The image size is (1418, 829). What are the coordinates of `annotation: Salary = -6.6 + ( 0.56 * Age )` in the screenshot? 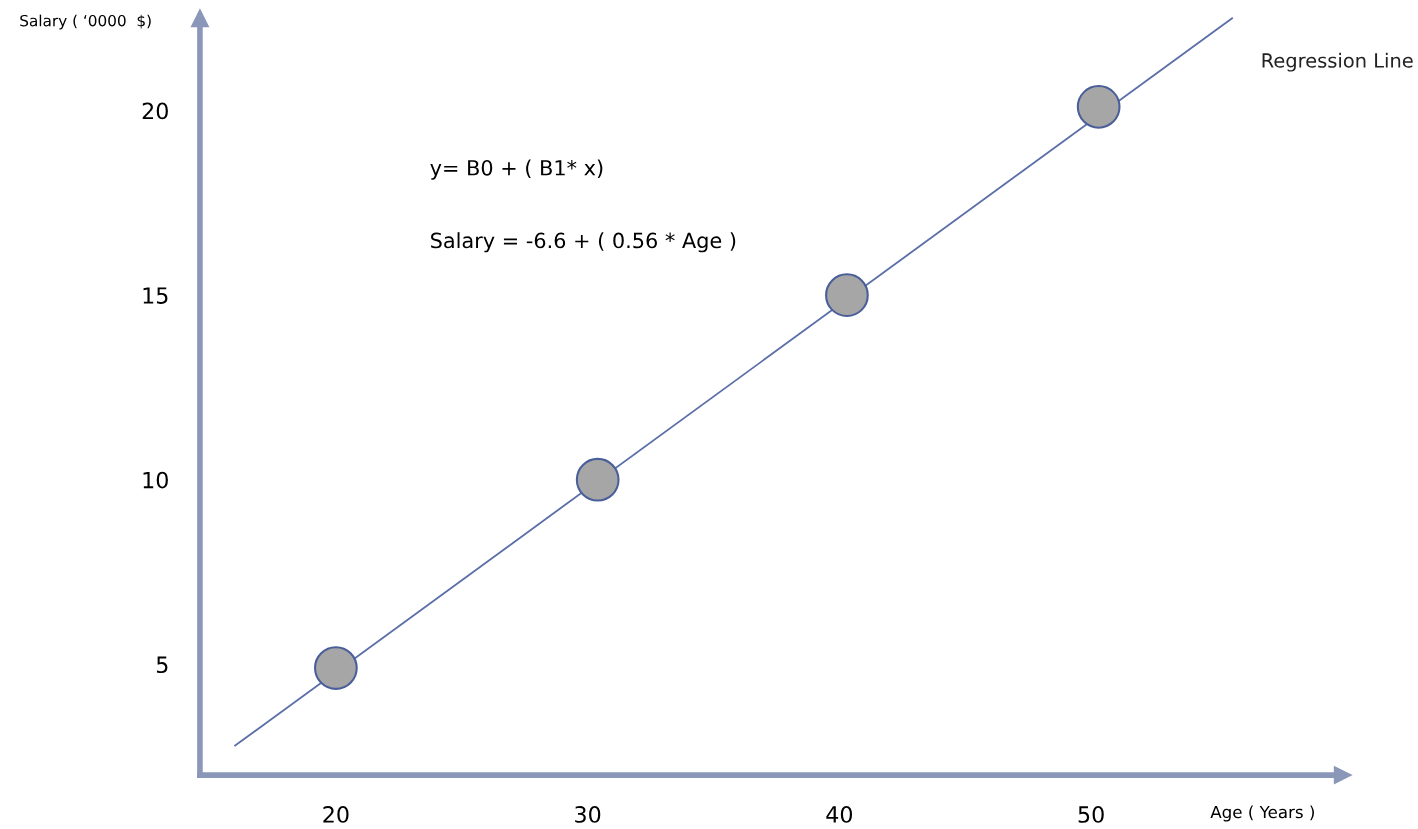 It's located at (583, 242).